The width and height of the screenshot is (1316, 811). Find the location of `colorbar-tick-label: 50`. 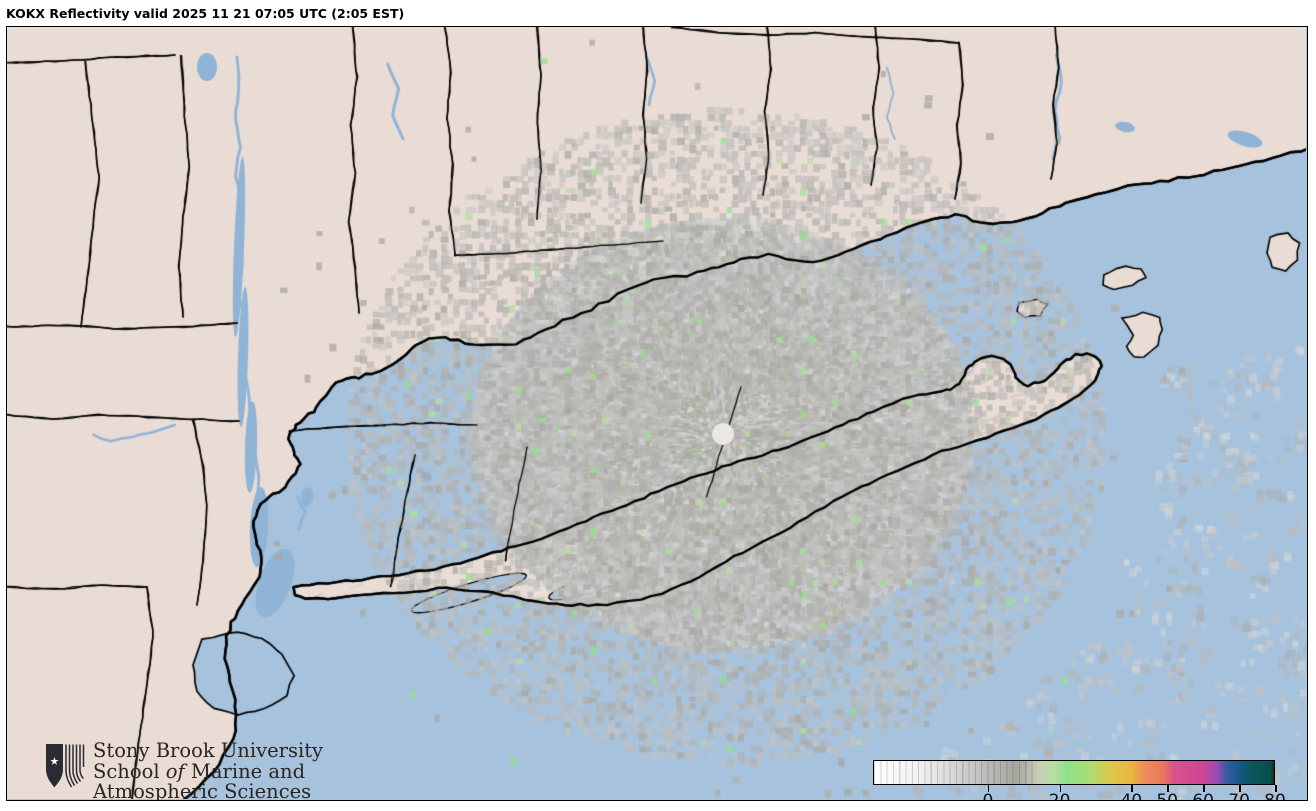

colorbar-tick-label: 50 is located at coordinates (1167, 796).